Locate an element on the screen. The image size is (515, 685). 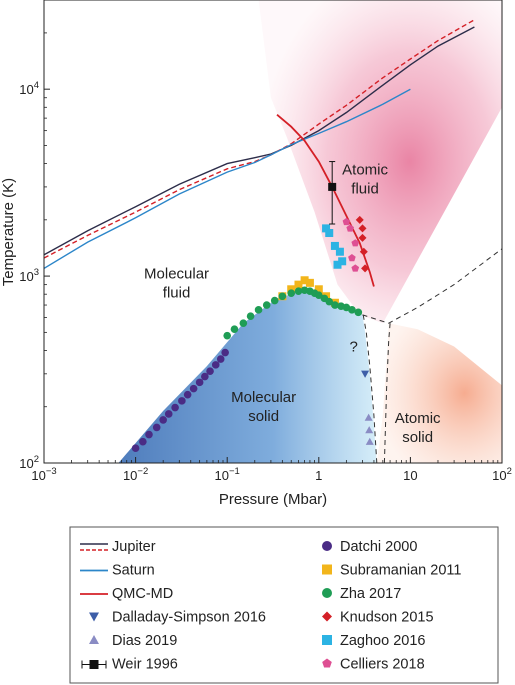
legend-swatch-celliers-2018 is located at coordinates (327, 663).